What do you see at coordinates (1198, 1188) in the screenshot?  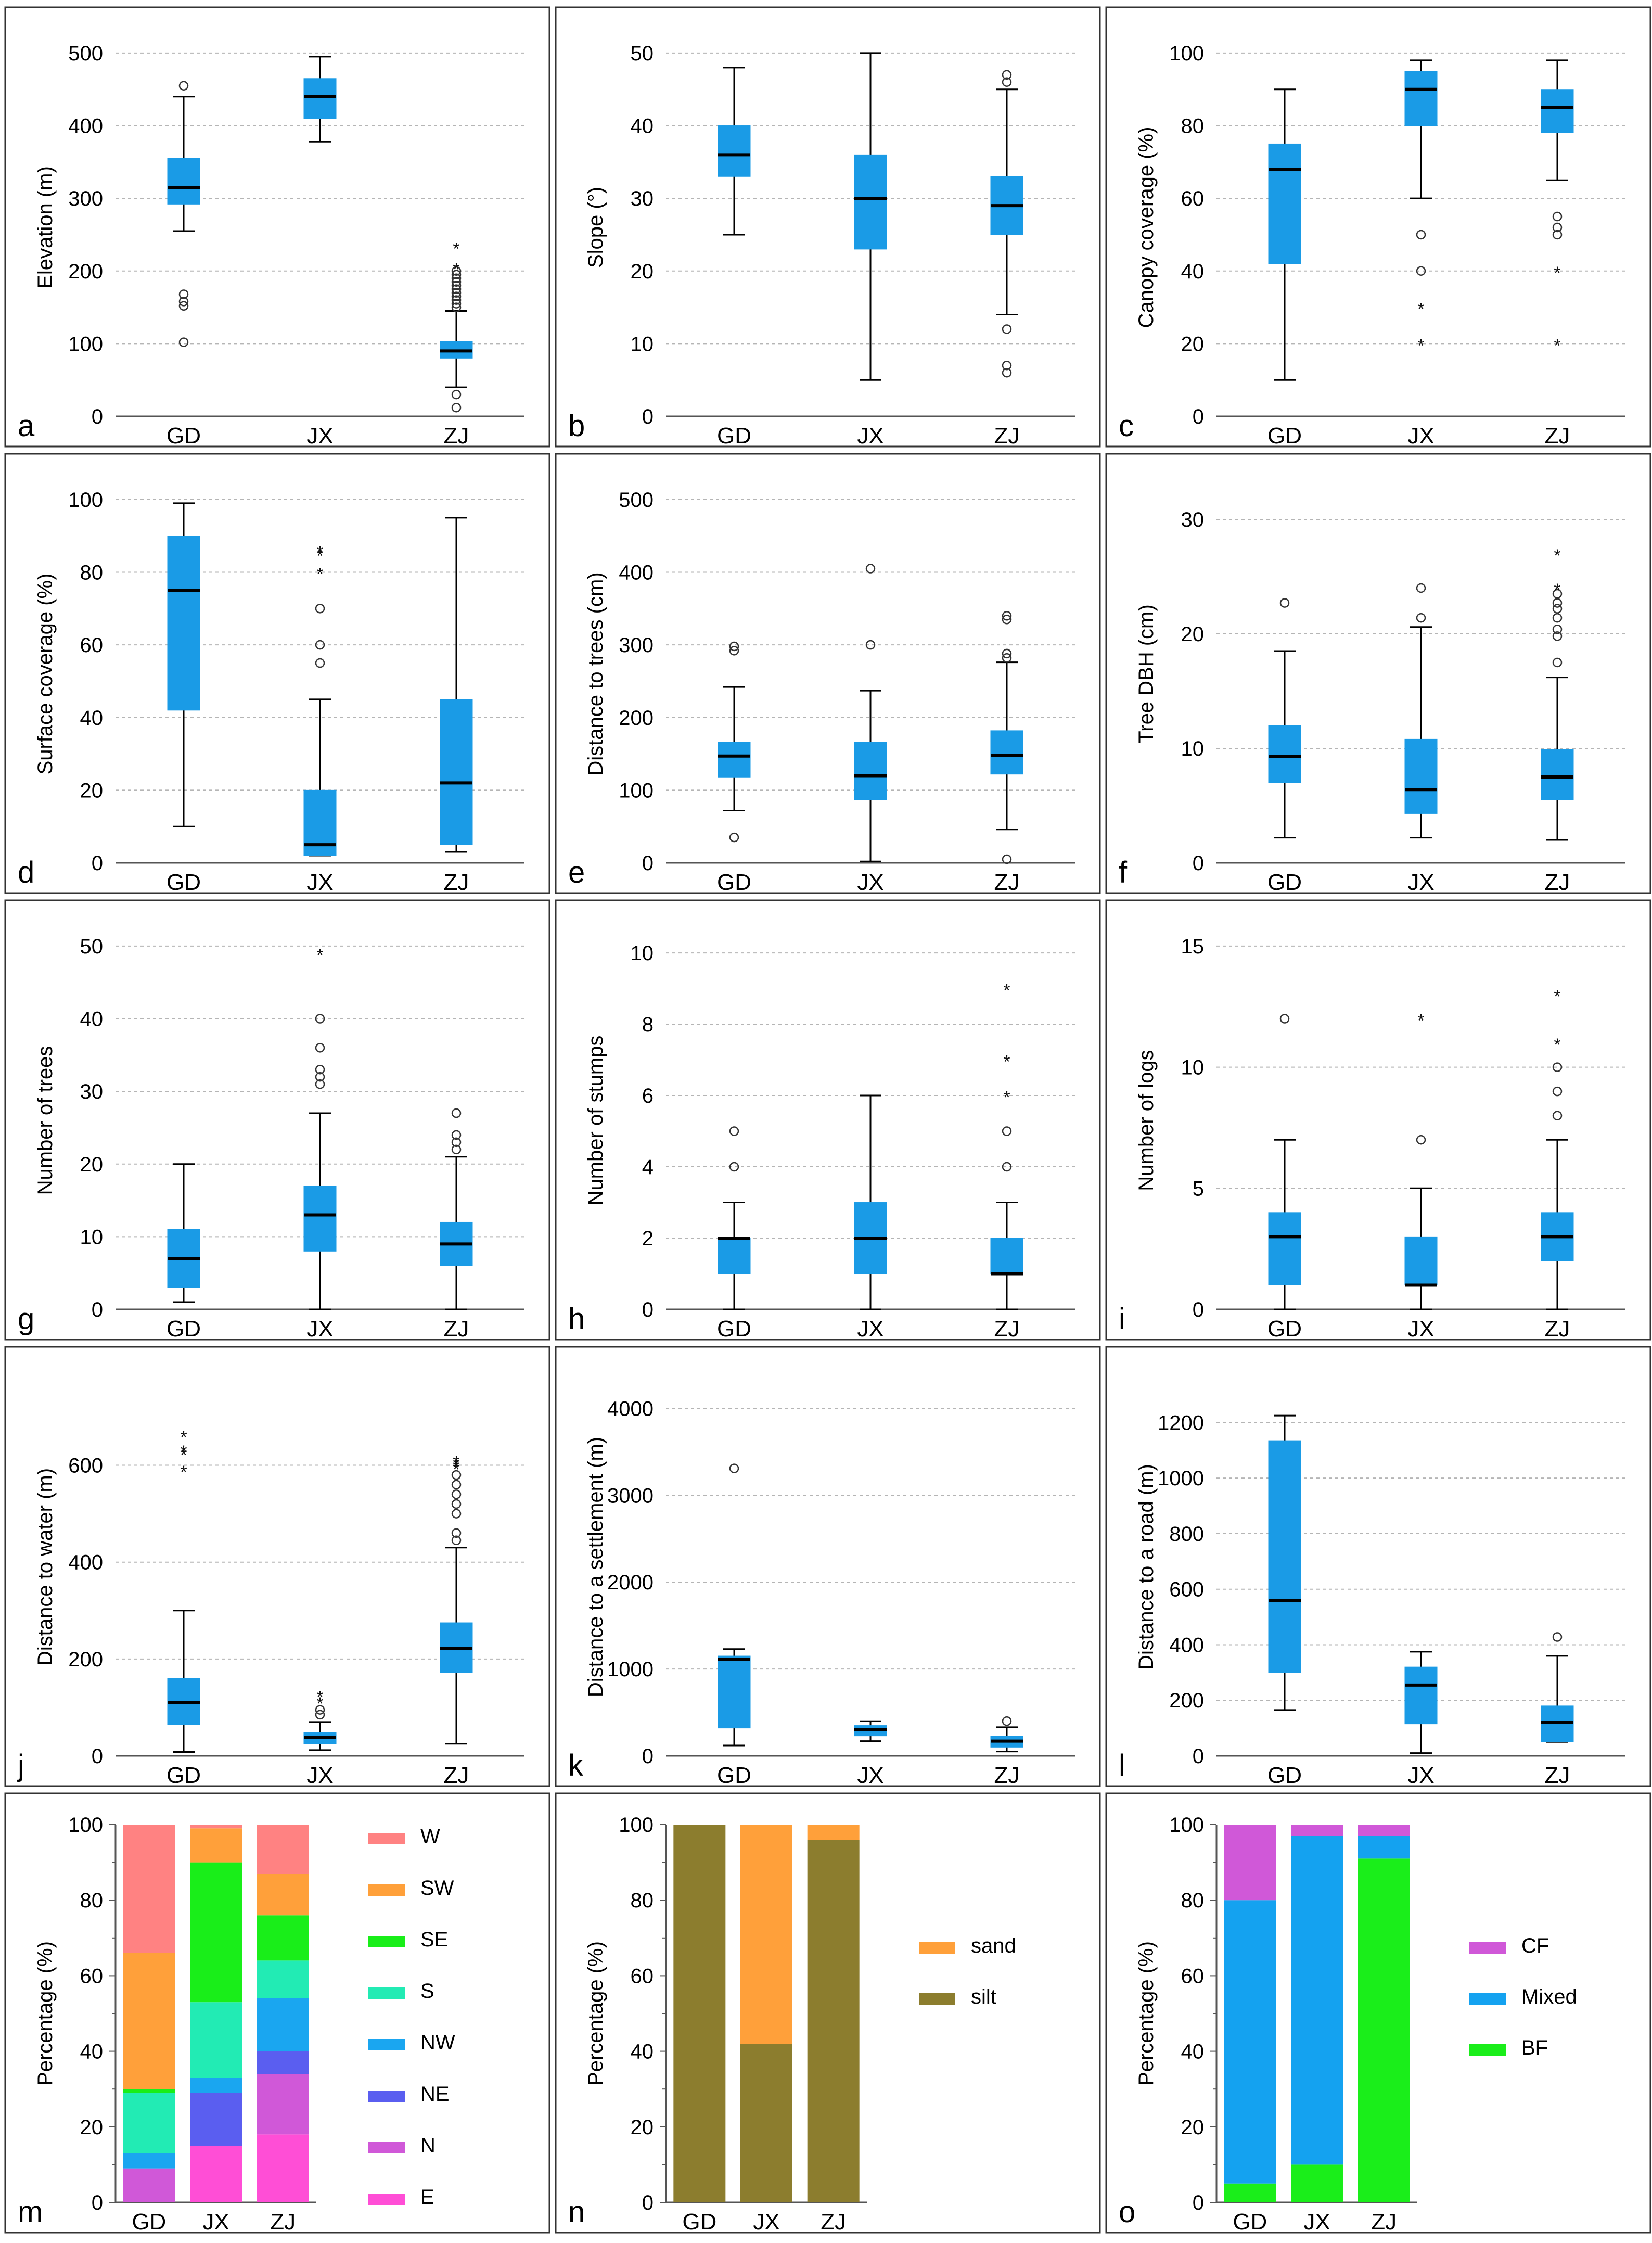 I see `y-tick-label: 5` at bounding box center [1198, 1188].